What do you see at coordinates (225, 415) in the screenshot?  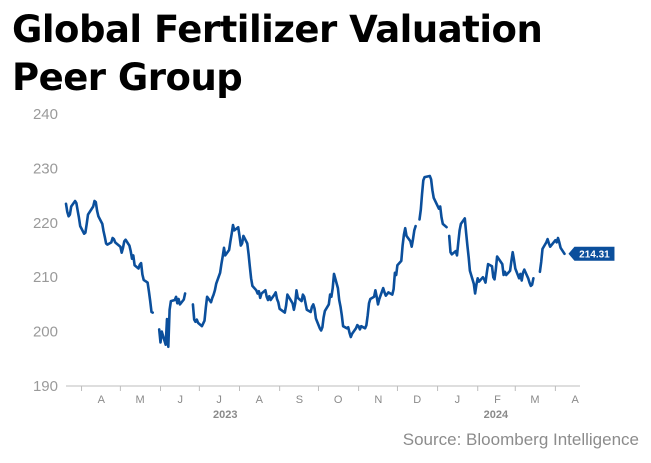 I see `year-label: 2023` at bounding box center [225, 415].